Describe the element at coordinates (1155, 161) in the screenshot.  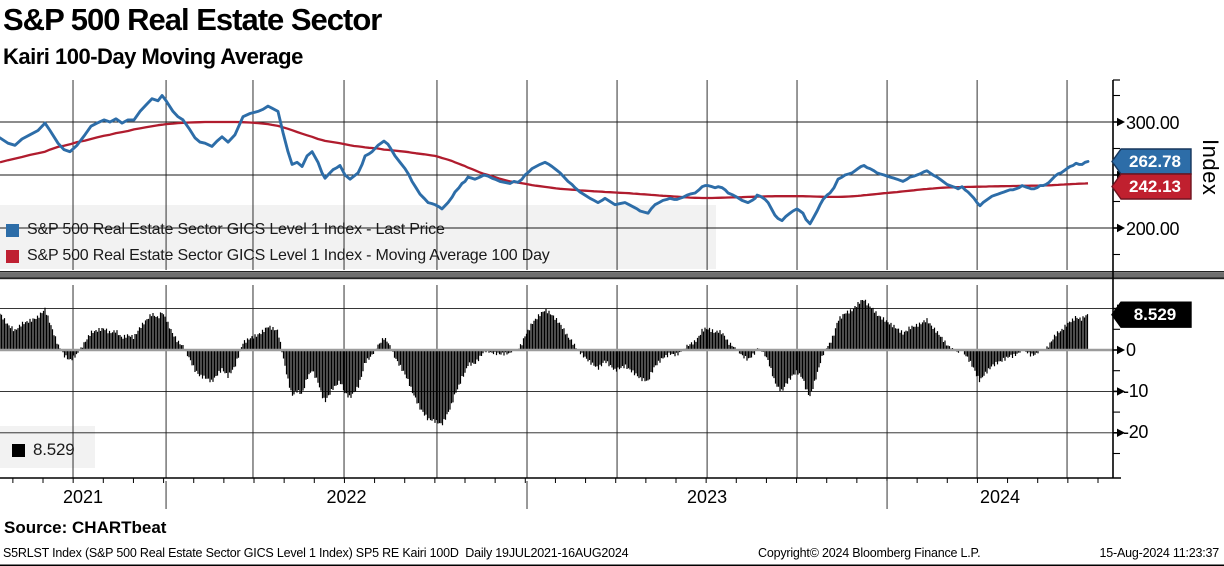
I see `last-price-tag: 262.78` at that location.